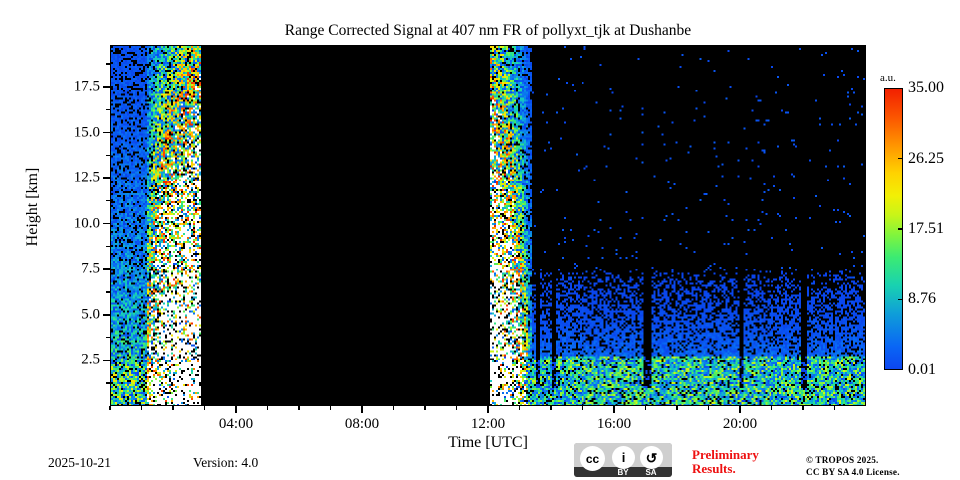 Image resolution: width=960 pixels, height=480 pixels. I want to click on badge-lower-strip, so click(623, 472).